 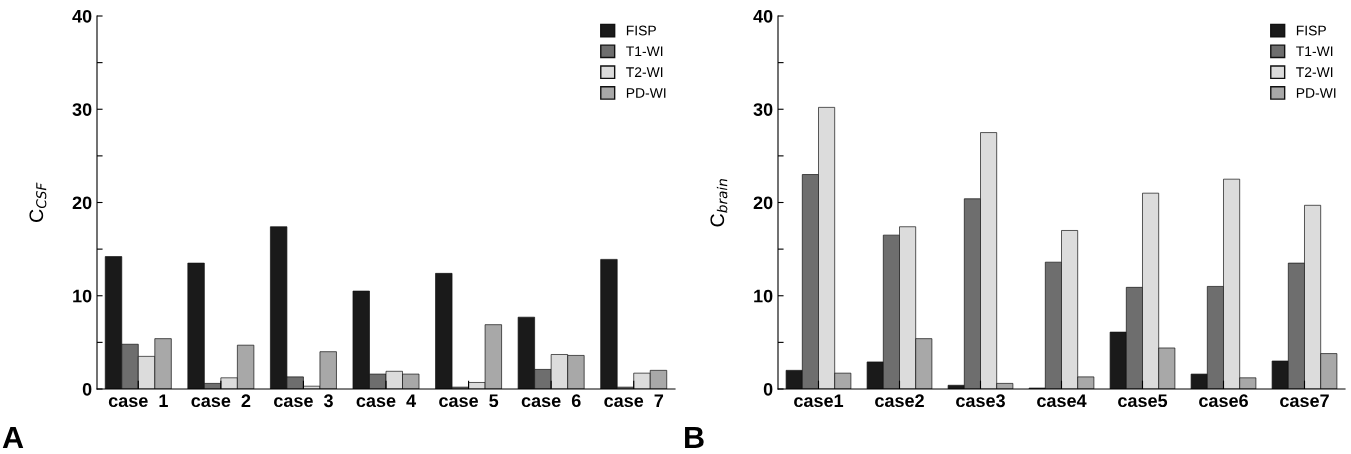 What do you see at coordinates (1223, 401) in the screenshot?
I see `x-tick-label: case6` at bounding box center [1223, 401].